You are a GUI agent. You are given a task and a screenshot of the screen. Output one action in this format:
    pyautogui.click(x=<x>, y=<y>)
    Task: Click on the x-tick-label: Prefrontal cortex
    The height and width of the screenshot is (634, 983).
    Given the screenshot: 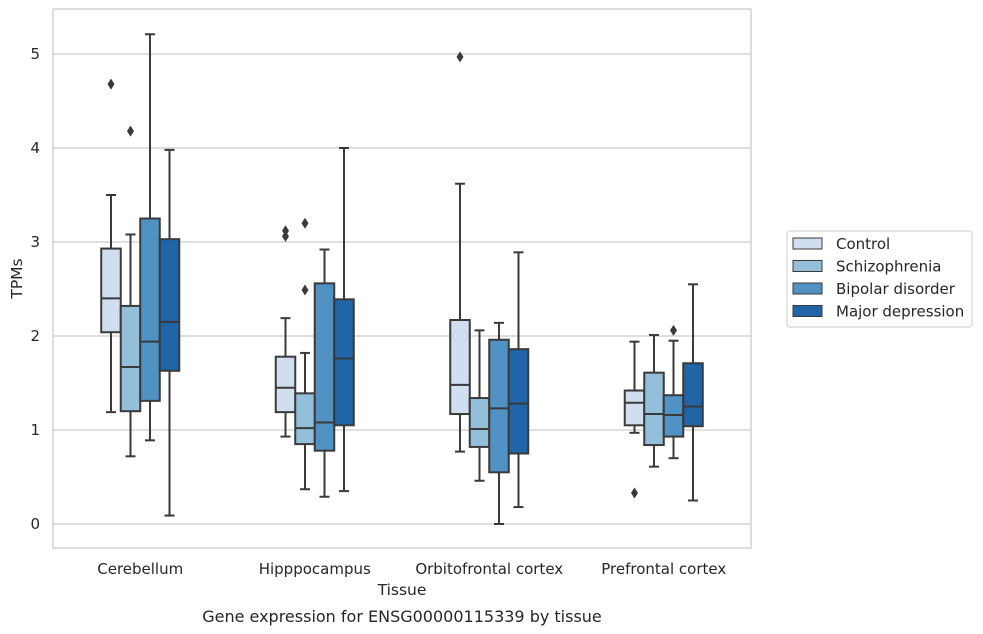 What is the action you would take?
    pyautogui.click(x=663, y=569)
    